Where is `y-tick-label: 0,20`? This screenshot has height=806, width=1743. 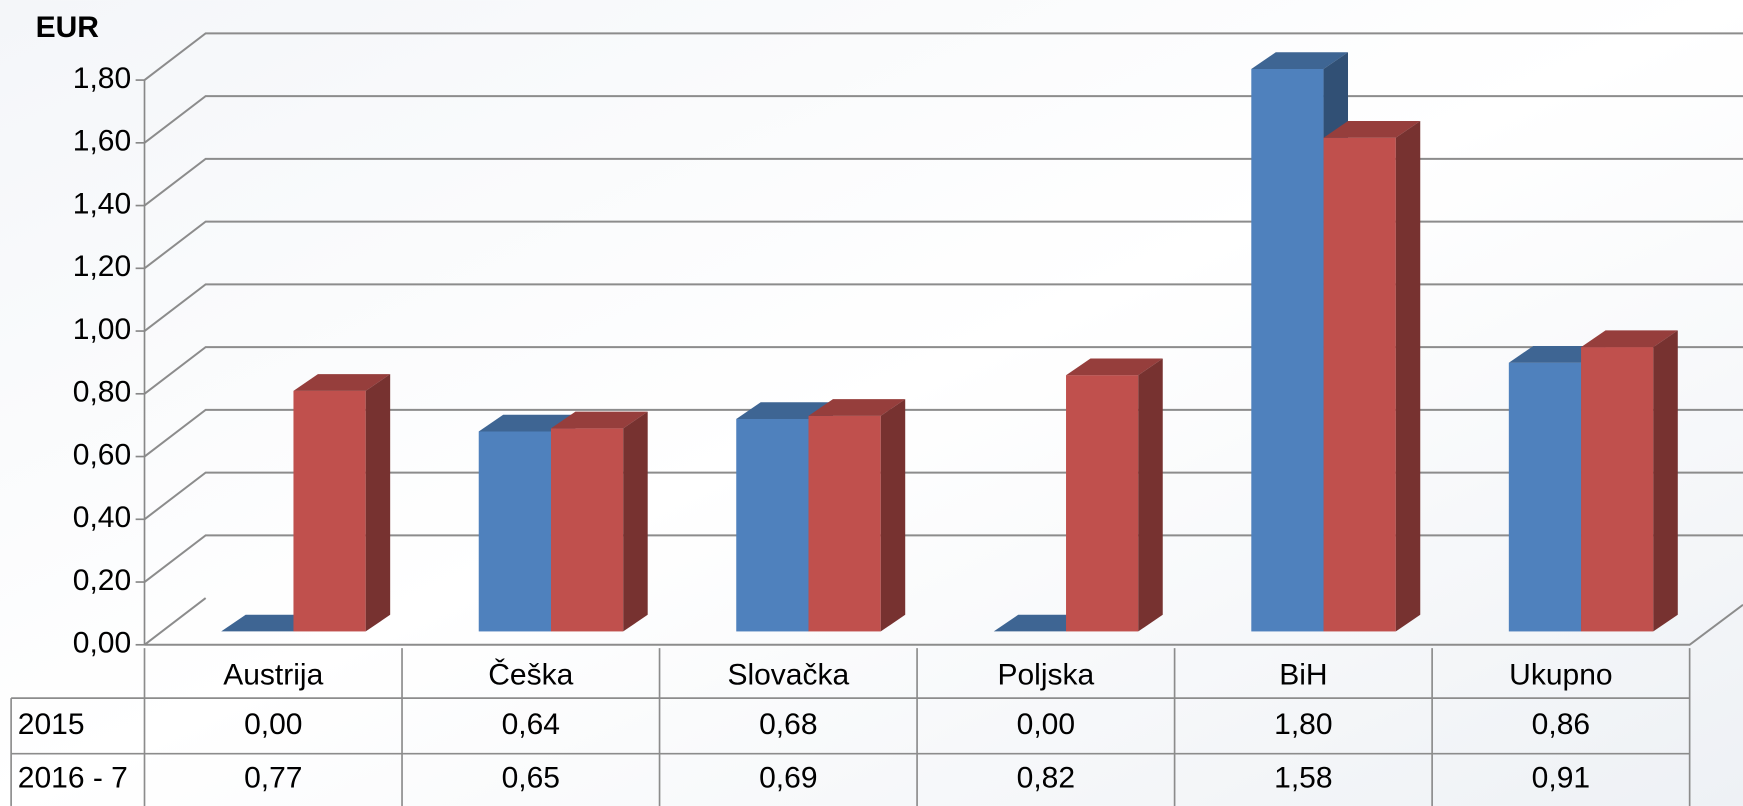 y-tick-label: 0,20 is located at coordinates (102, 580).